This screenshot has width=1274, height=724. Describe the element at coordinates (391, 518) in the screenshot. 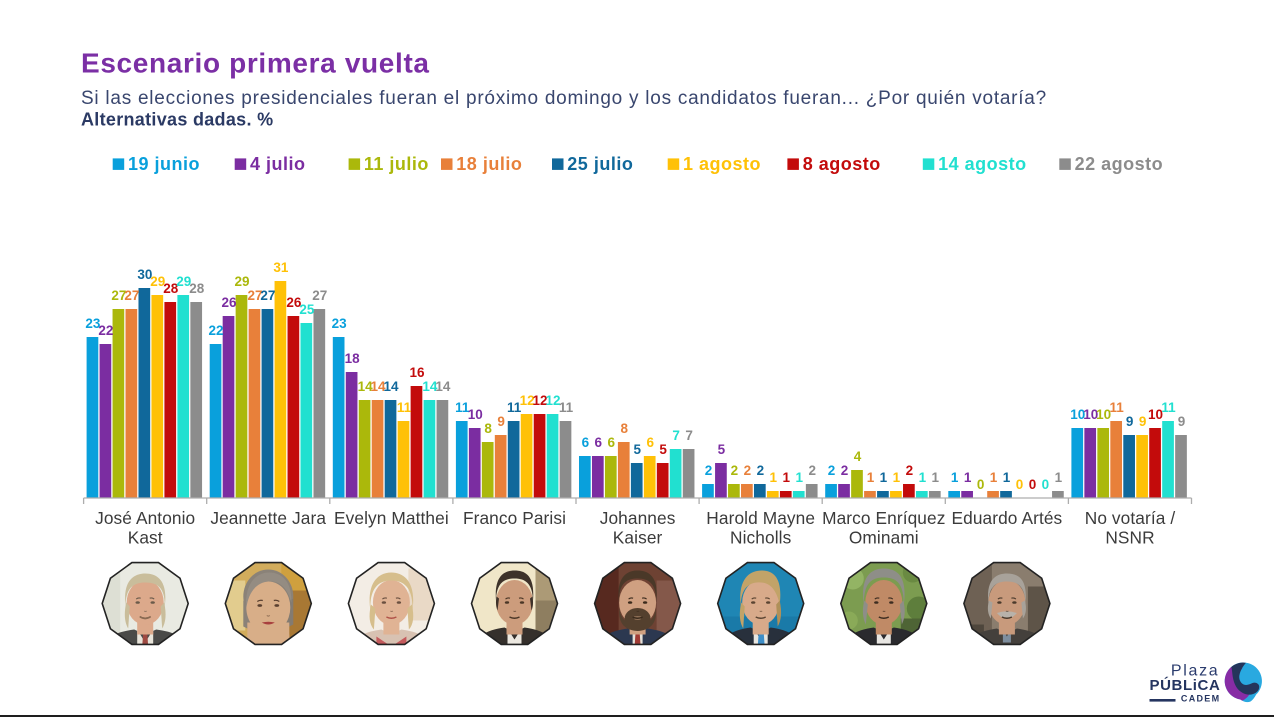

I see `svg-text: Evelyn Matthei` at that location.